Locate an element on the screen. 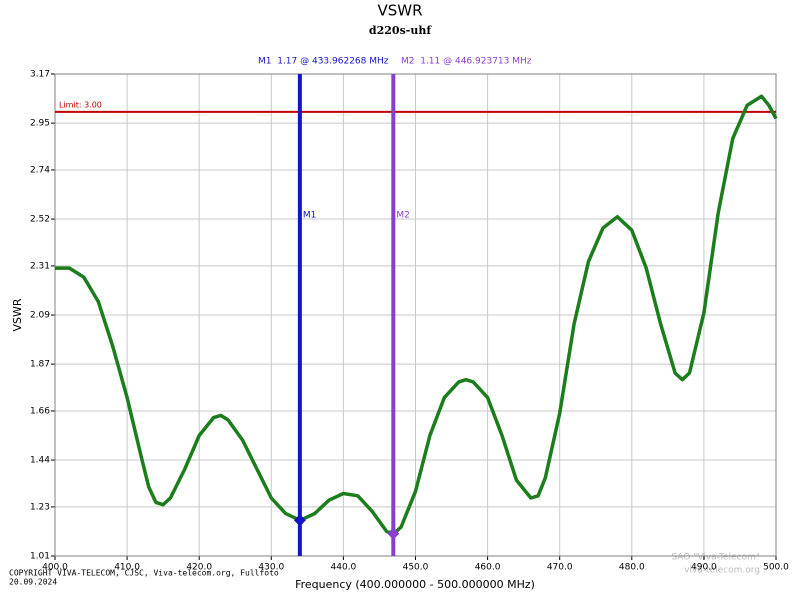  marker-label: M1 is located at coordinates (310, 216).